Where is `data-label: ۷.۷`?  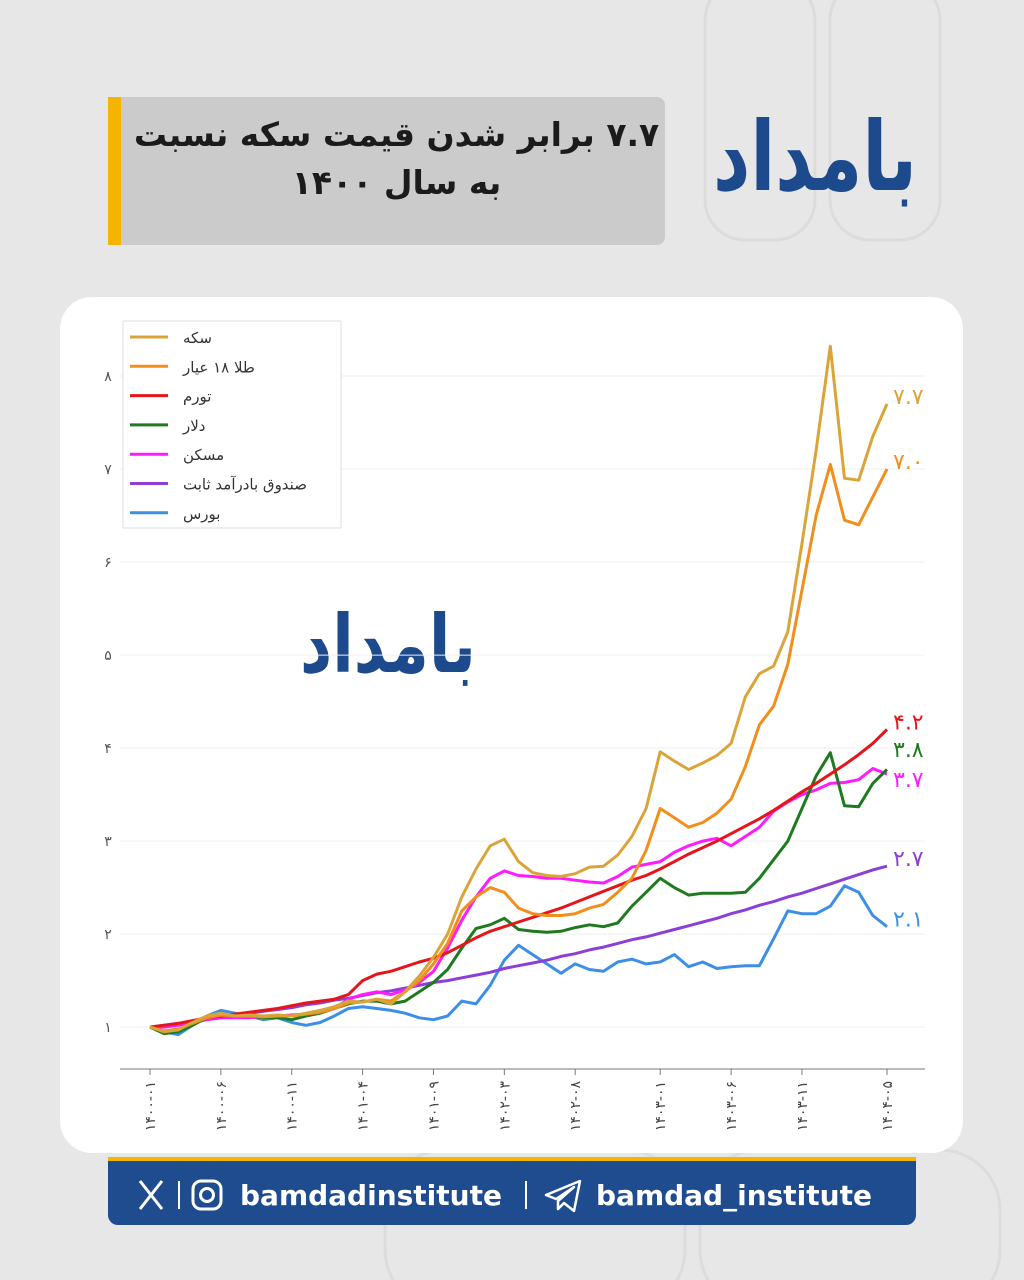
data-label: ۷.۷ is located at coordinates (908, 397).